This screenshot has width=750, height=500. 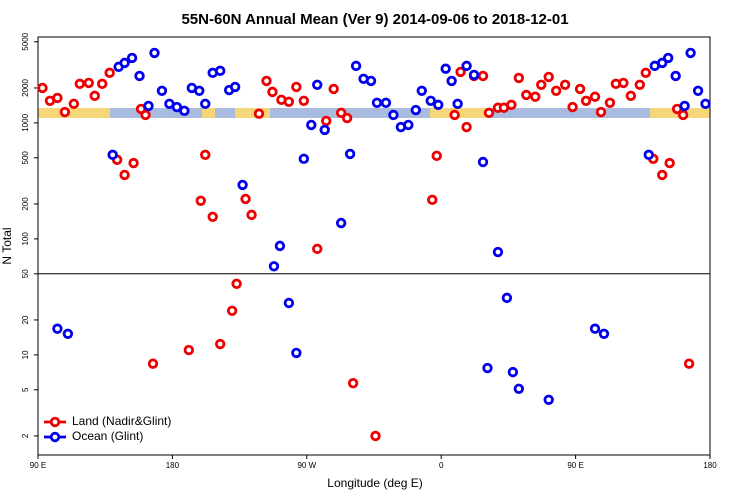 What do you see at coordinates (25, 389) in the screenshot?
I see `y-tick-label: 5` at bounding box center [25, 389].